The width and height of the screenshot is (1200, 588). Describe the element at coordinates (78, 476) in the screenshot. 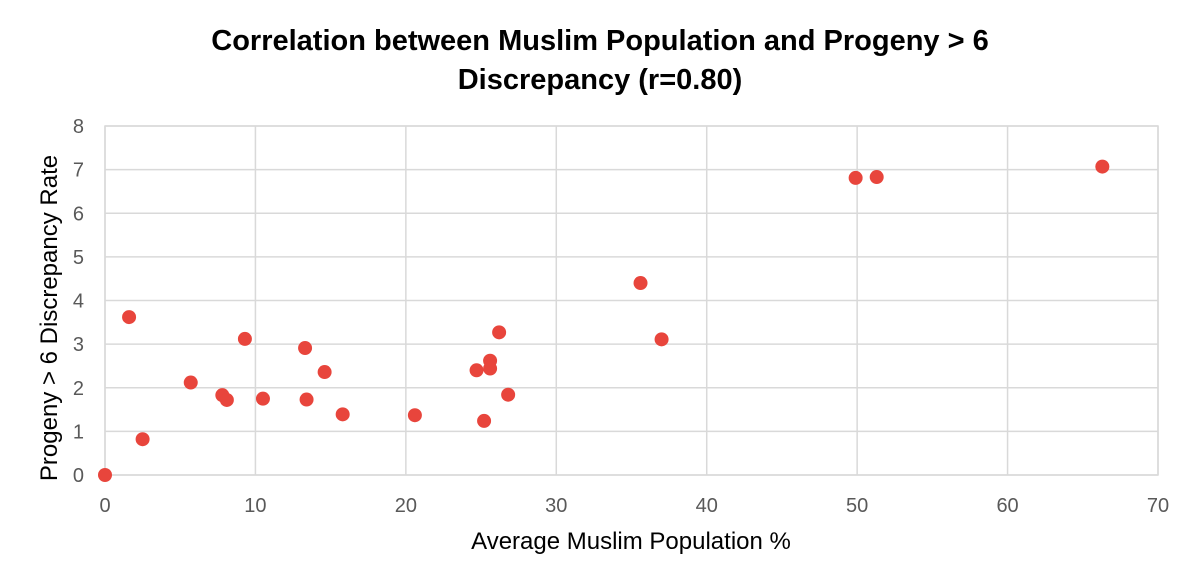

I see `y-tick-label: 0` at that location.